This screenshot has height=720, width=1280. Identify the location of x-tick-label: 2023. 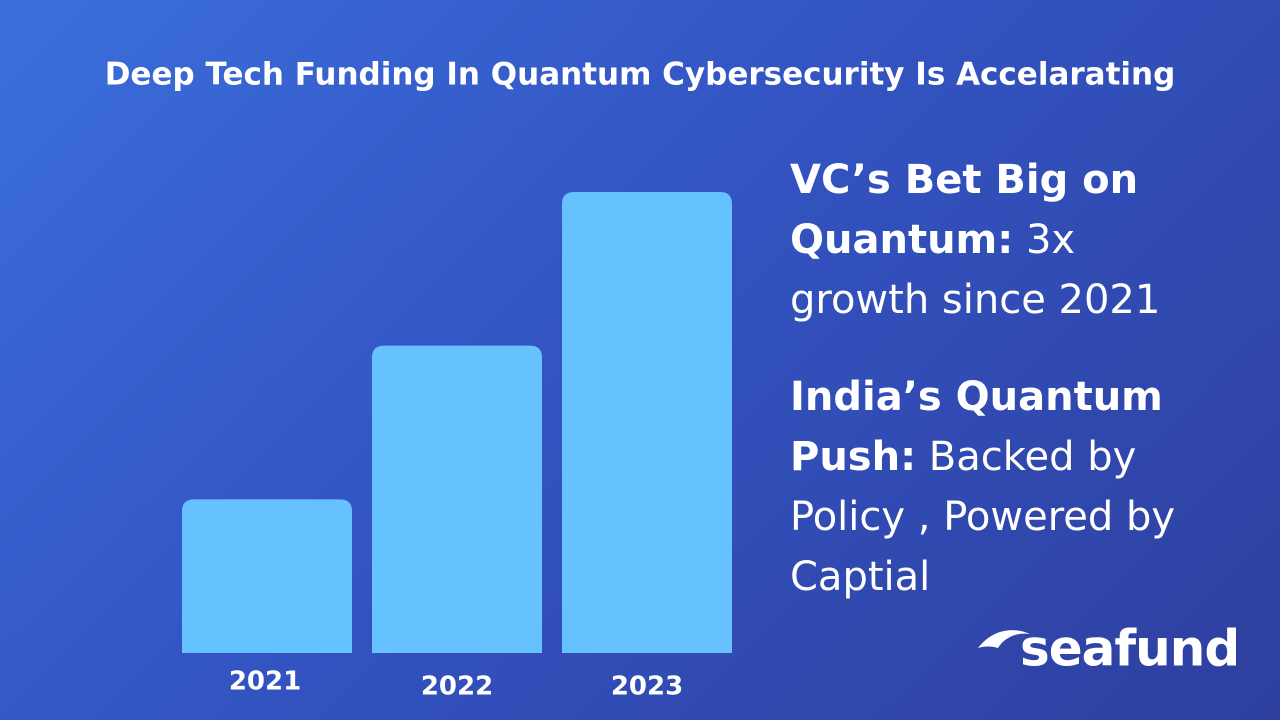
(647, 687).